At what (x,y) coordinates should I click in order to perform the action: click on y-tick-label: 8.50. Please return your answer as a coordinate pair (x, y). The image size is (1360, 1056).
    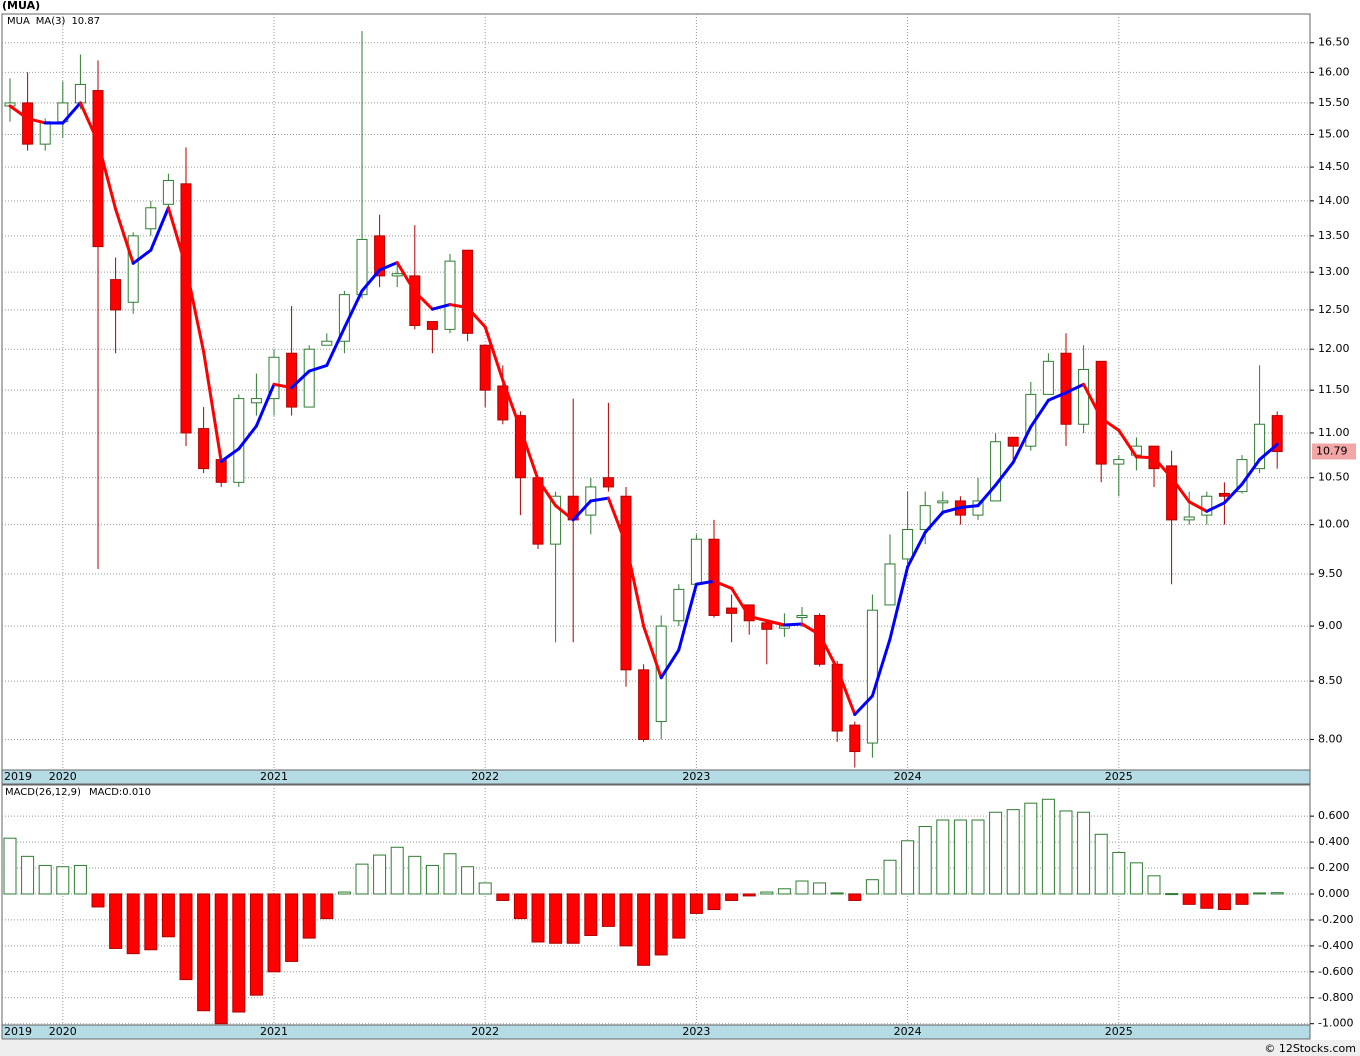
    Looking at the image, I should click on (1330, 680).